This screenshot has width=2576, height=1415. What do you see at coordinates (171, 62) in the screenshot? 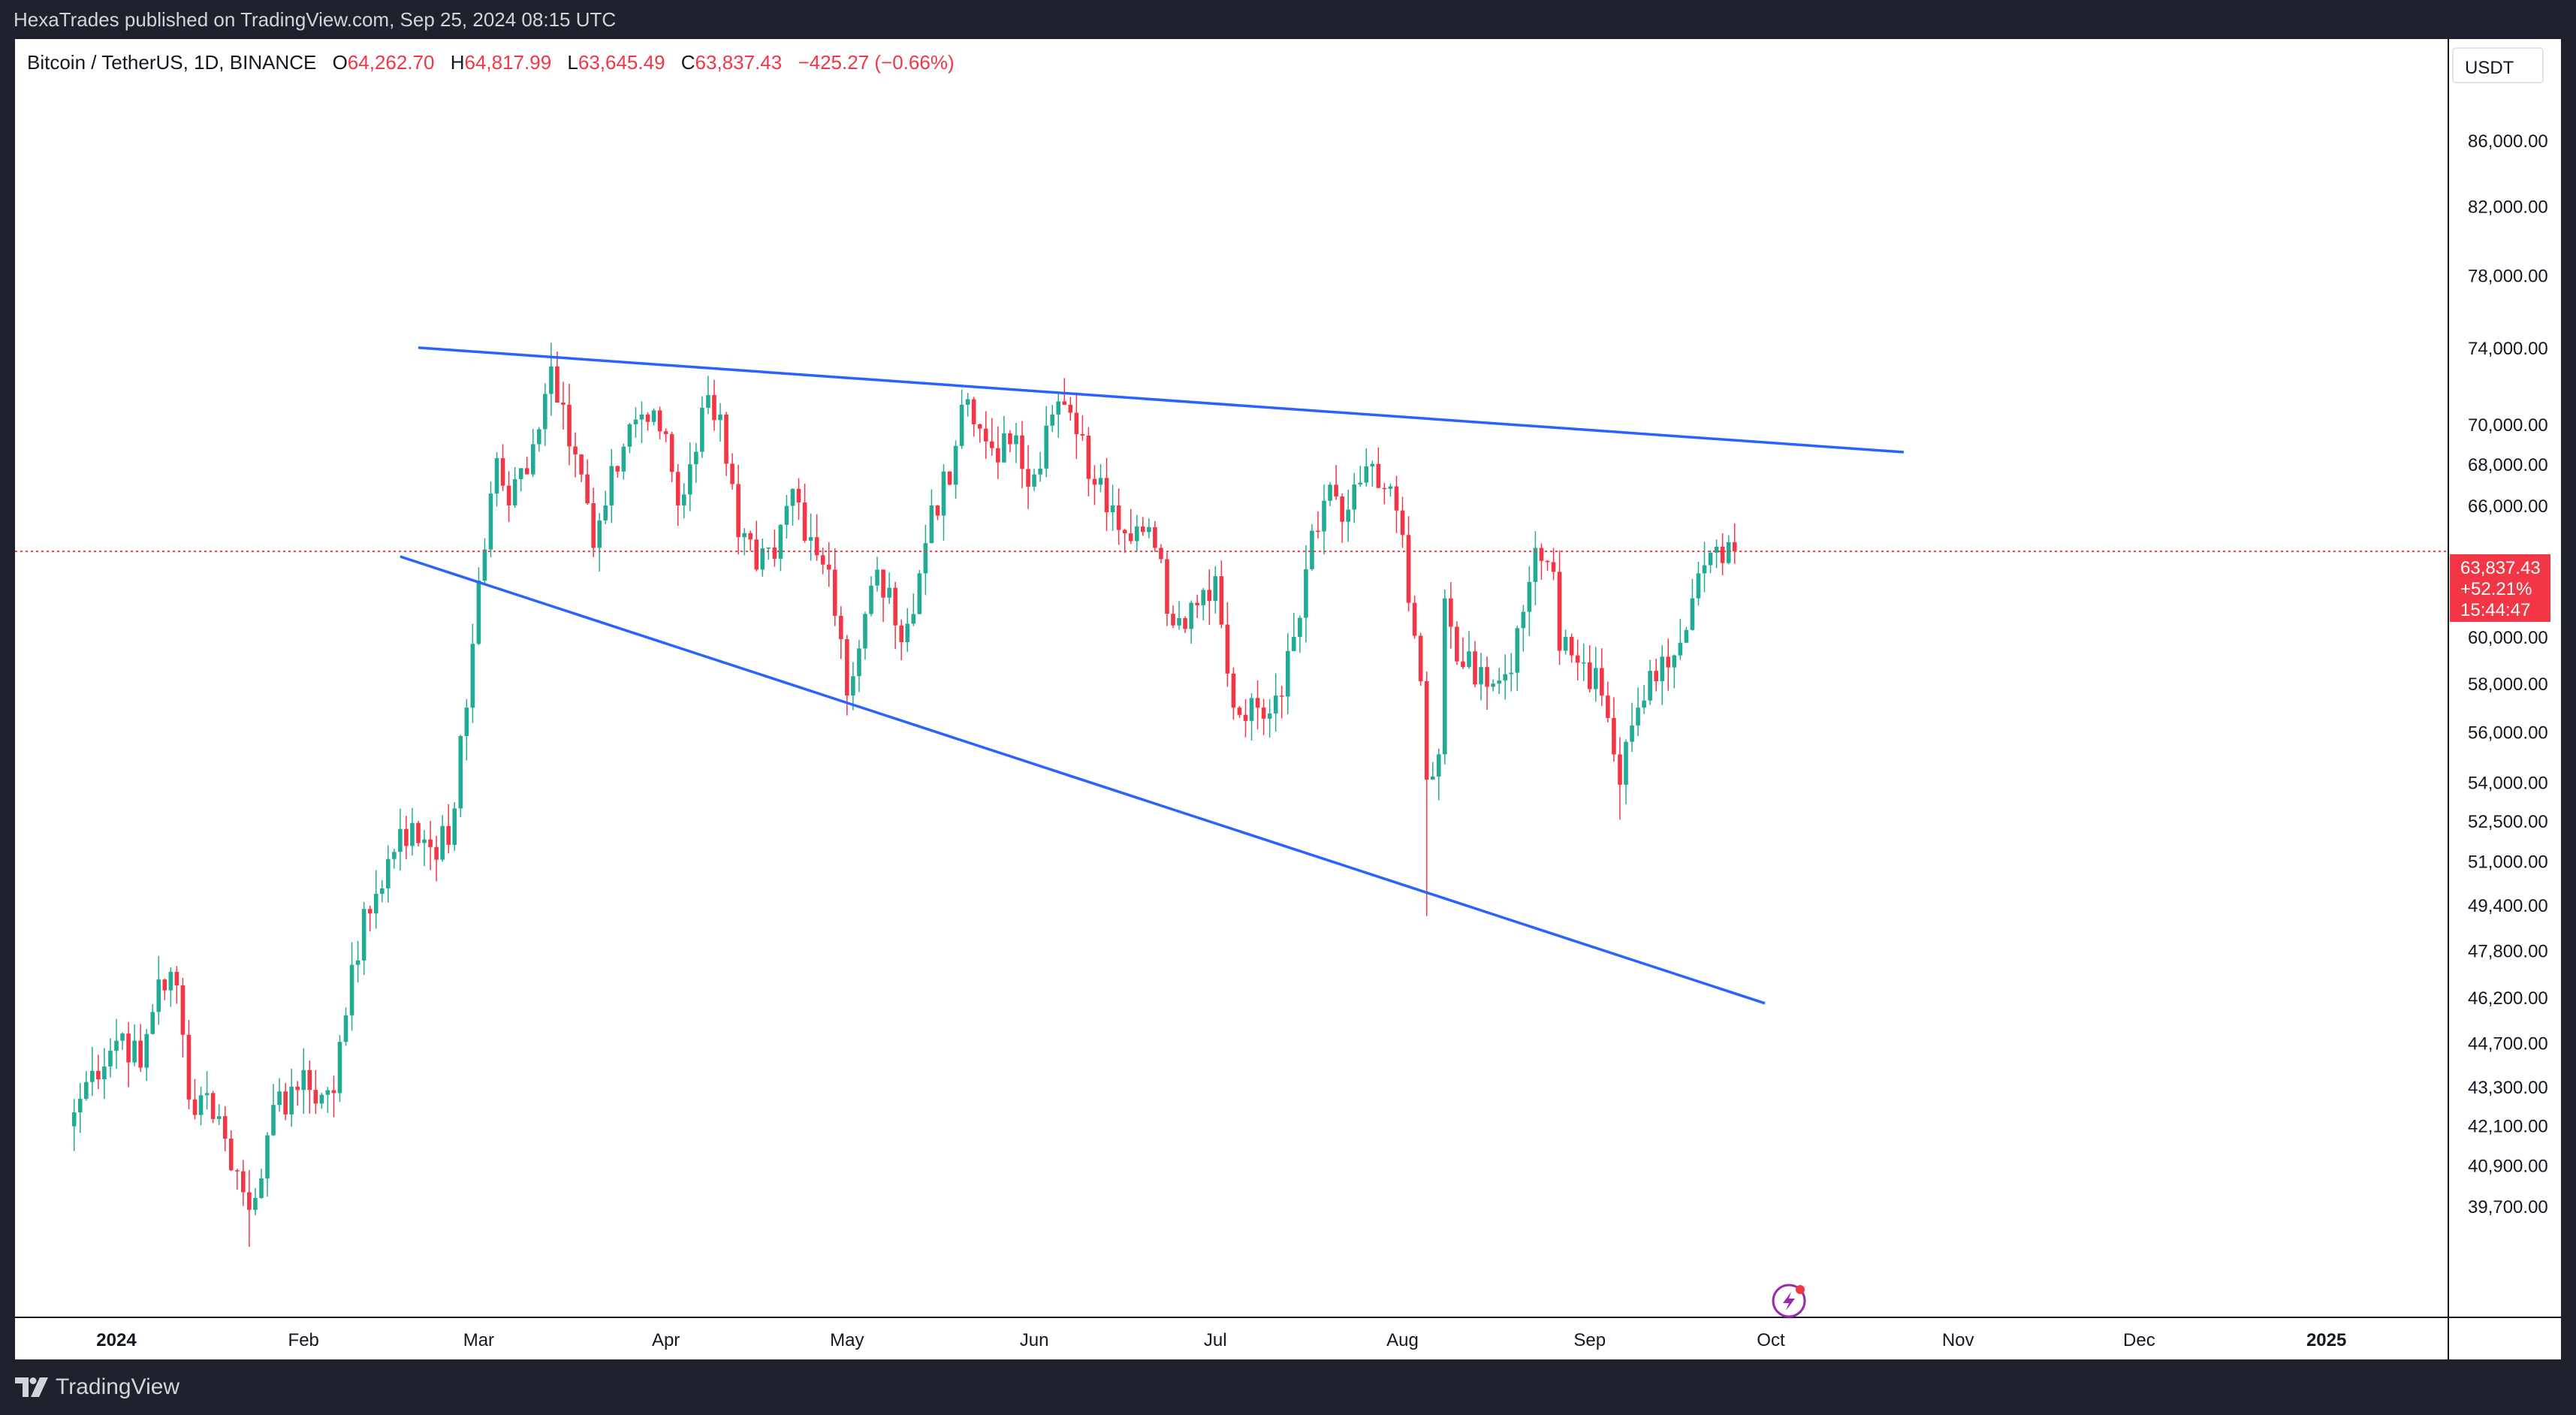
I see `legend-symbol: Bitcoin / TetherUS, 1D, BINANCE` at bounding box center [171, 62].